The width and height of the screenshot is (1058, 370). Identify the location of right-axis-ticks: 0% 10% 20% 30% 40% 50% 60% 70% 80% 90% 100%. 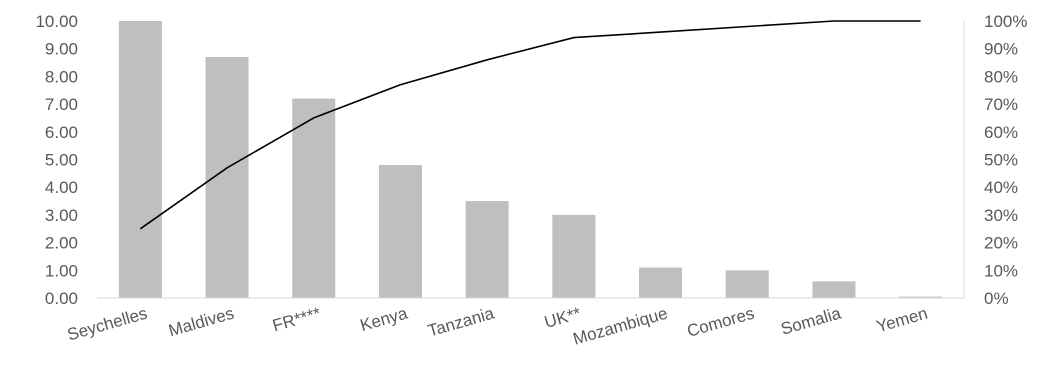
(1005, 160).